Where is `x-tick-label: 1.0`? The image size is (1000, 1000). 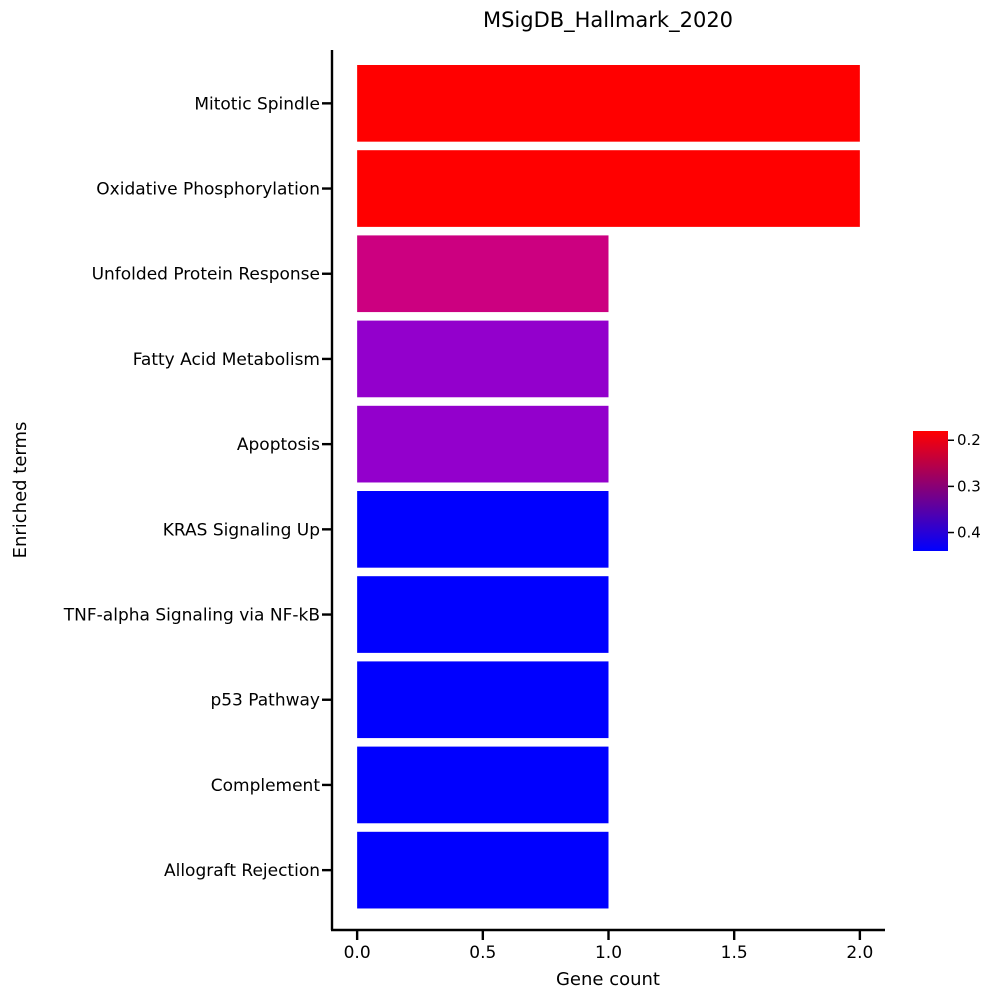 x-tick-label: 1.0 is located at coordinates (608, 953).